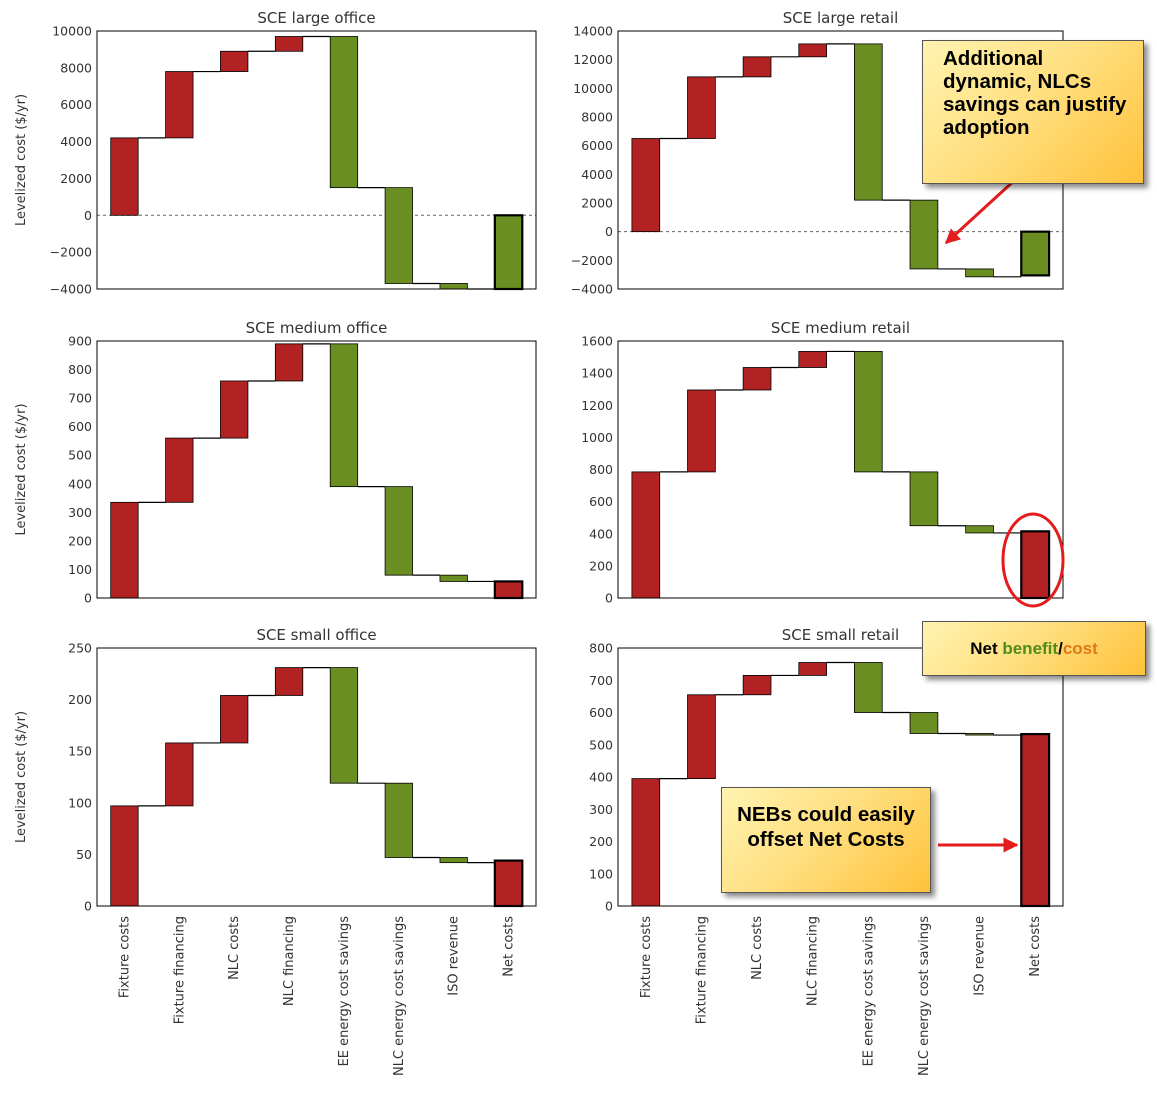 The height and width of the screenshot is (1110, 1157). I want to click on nebs-callout: NEBs could easily offset Net Costs, so click(826, 840).